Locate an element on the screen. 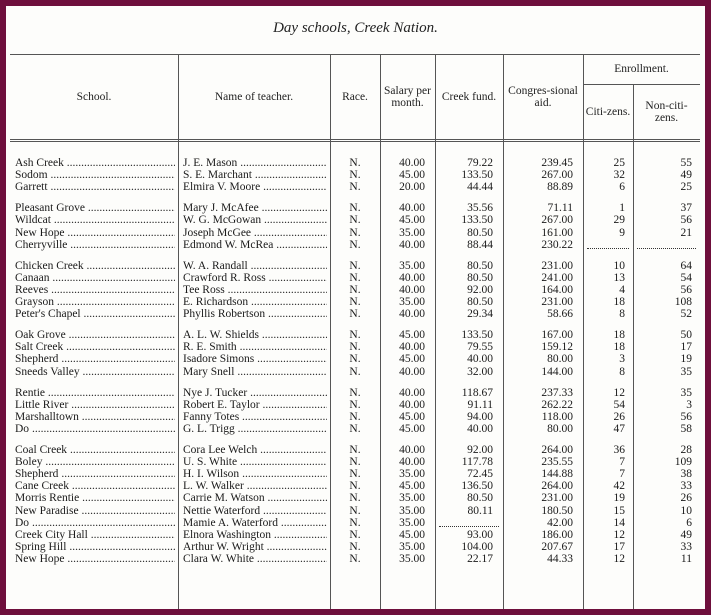 The image size is (711, 615). group-header: Enrollment. is located at coordinates (641, 69).